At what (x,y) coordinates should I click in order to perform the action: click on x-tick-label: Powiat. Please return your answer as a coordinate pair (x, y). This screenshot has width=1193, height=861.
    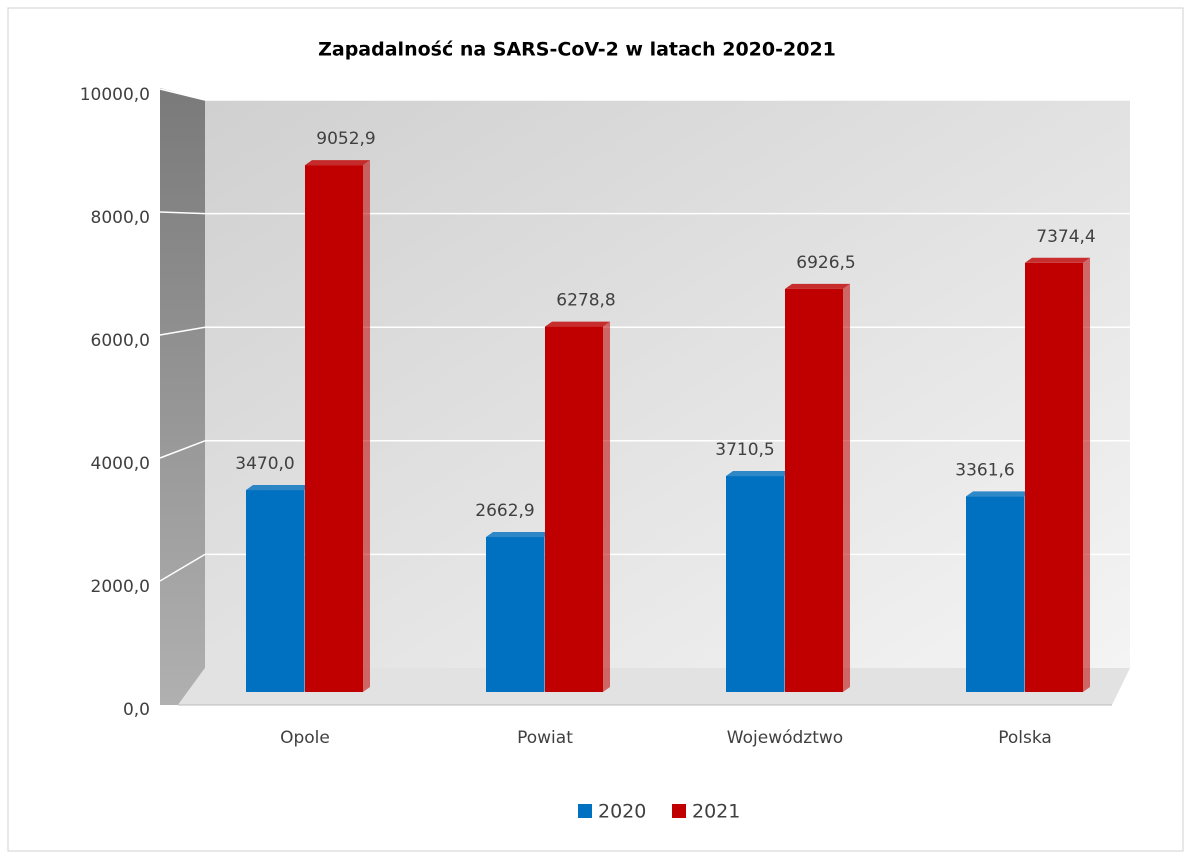
    Looking at the image, I should click on (545, 738).